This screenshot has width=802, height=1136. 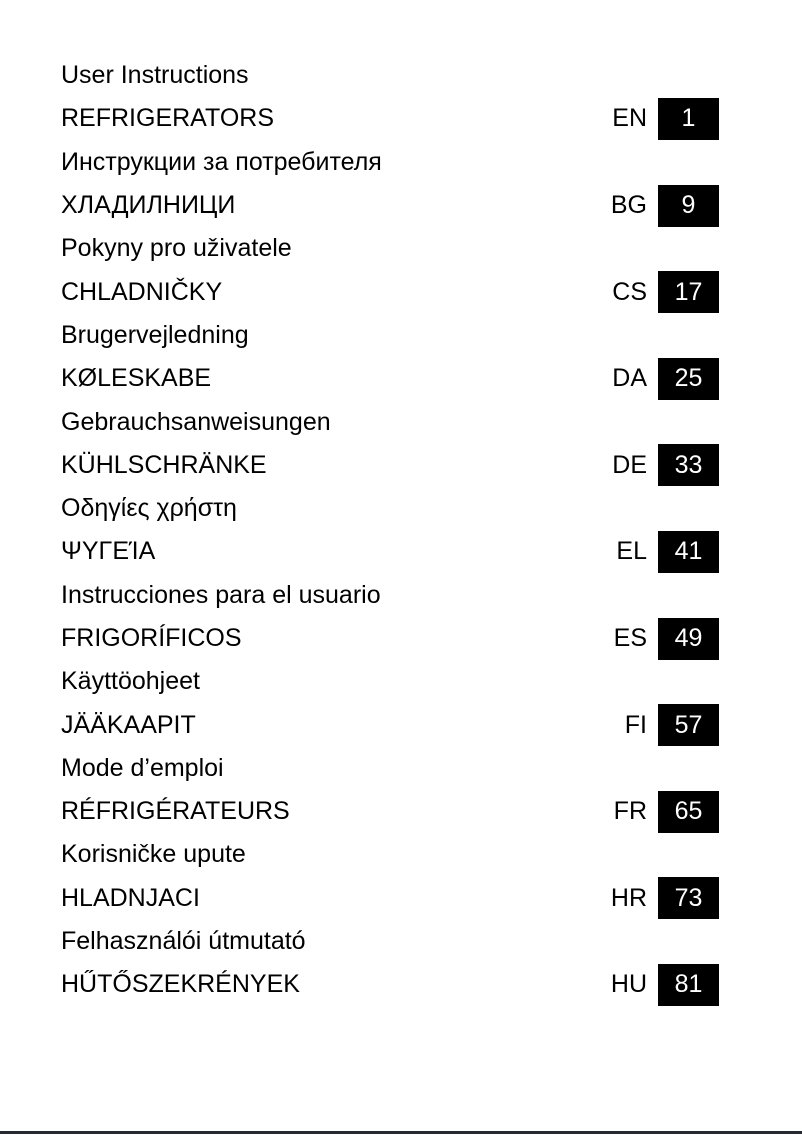 I want to click on entry-title-row: REFRIGERATORS EN 1, so click(x=390, y=118).